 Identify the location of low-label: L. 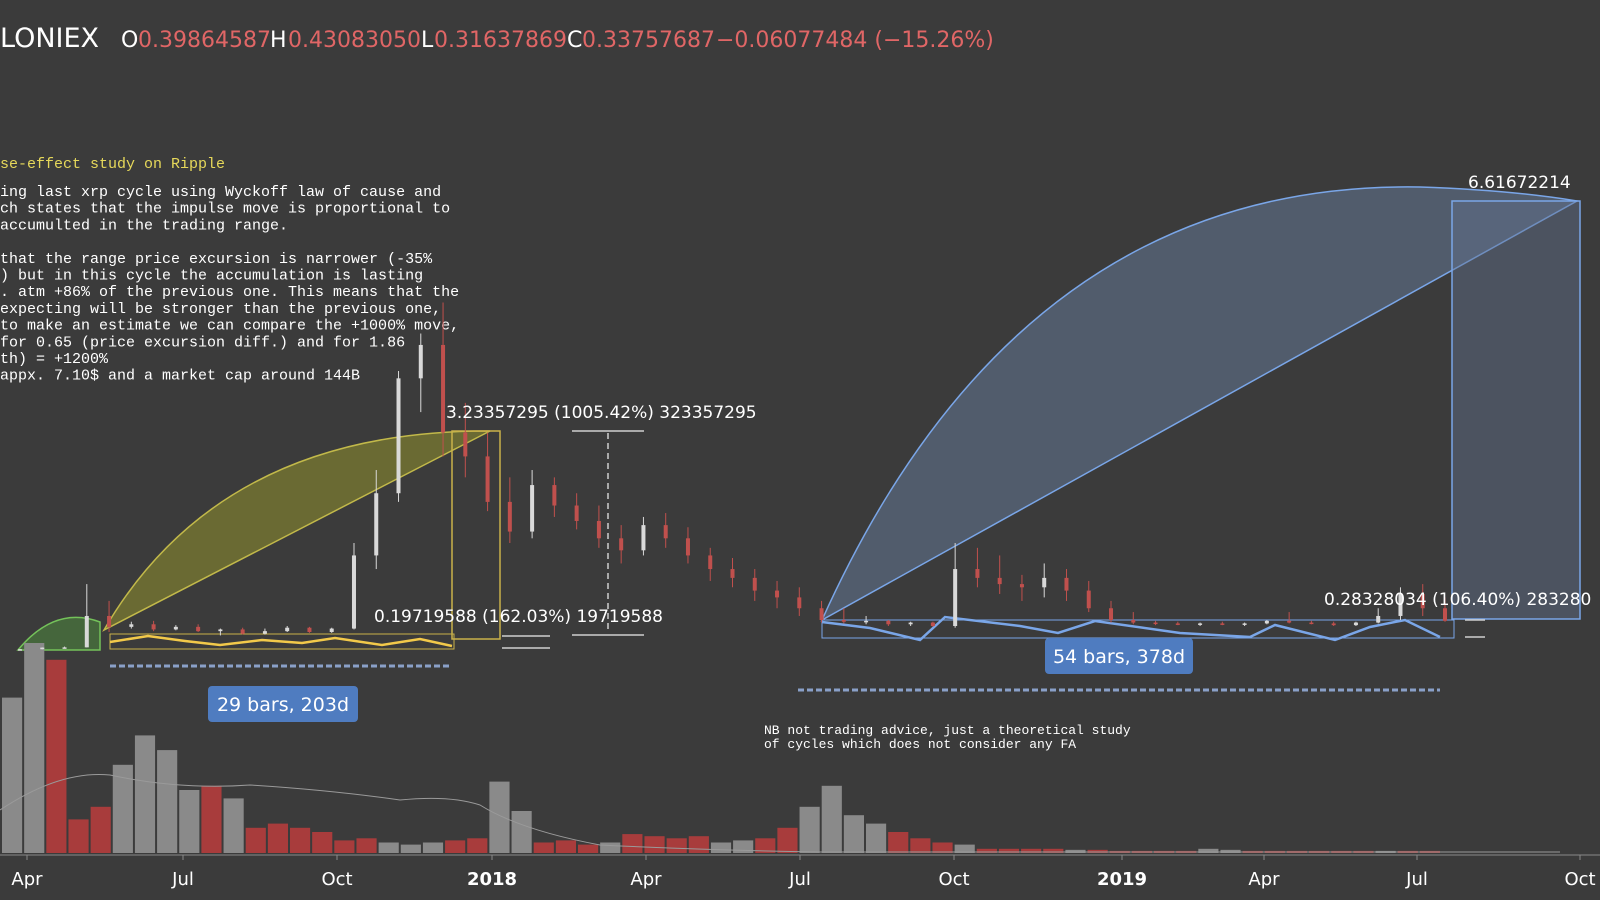
(427, 40).